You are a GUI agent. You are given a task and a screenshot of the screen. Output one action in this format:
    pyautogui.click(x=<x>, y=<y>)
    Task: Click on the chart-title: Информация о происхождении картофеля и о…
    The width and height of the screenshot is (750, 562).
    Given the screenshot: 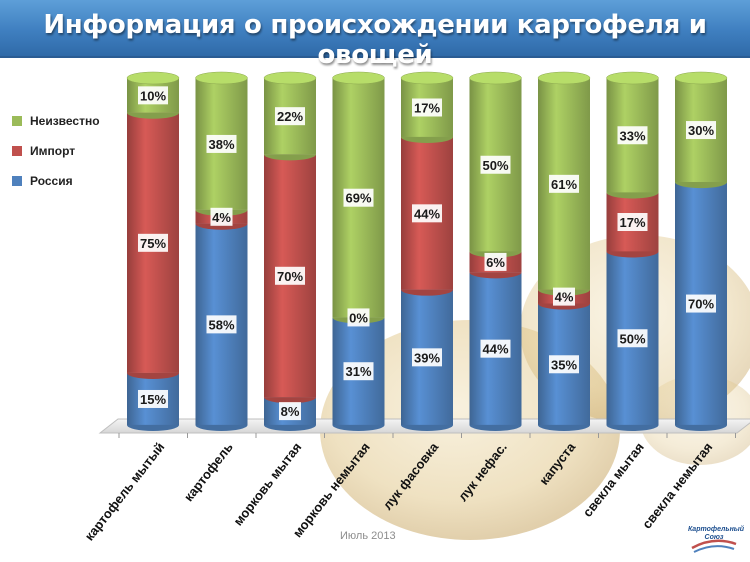 What is the action you would take?
    pyautogui.click(x=375, y=40)
    